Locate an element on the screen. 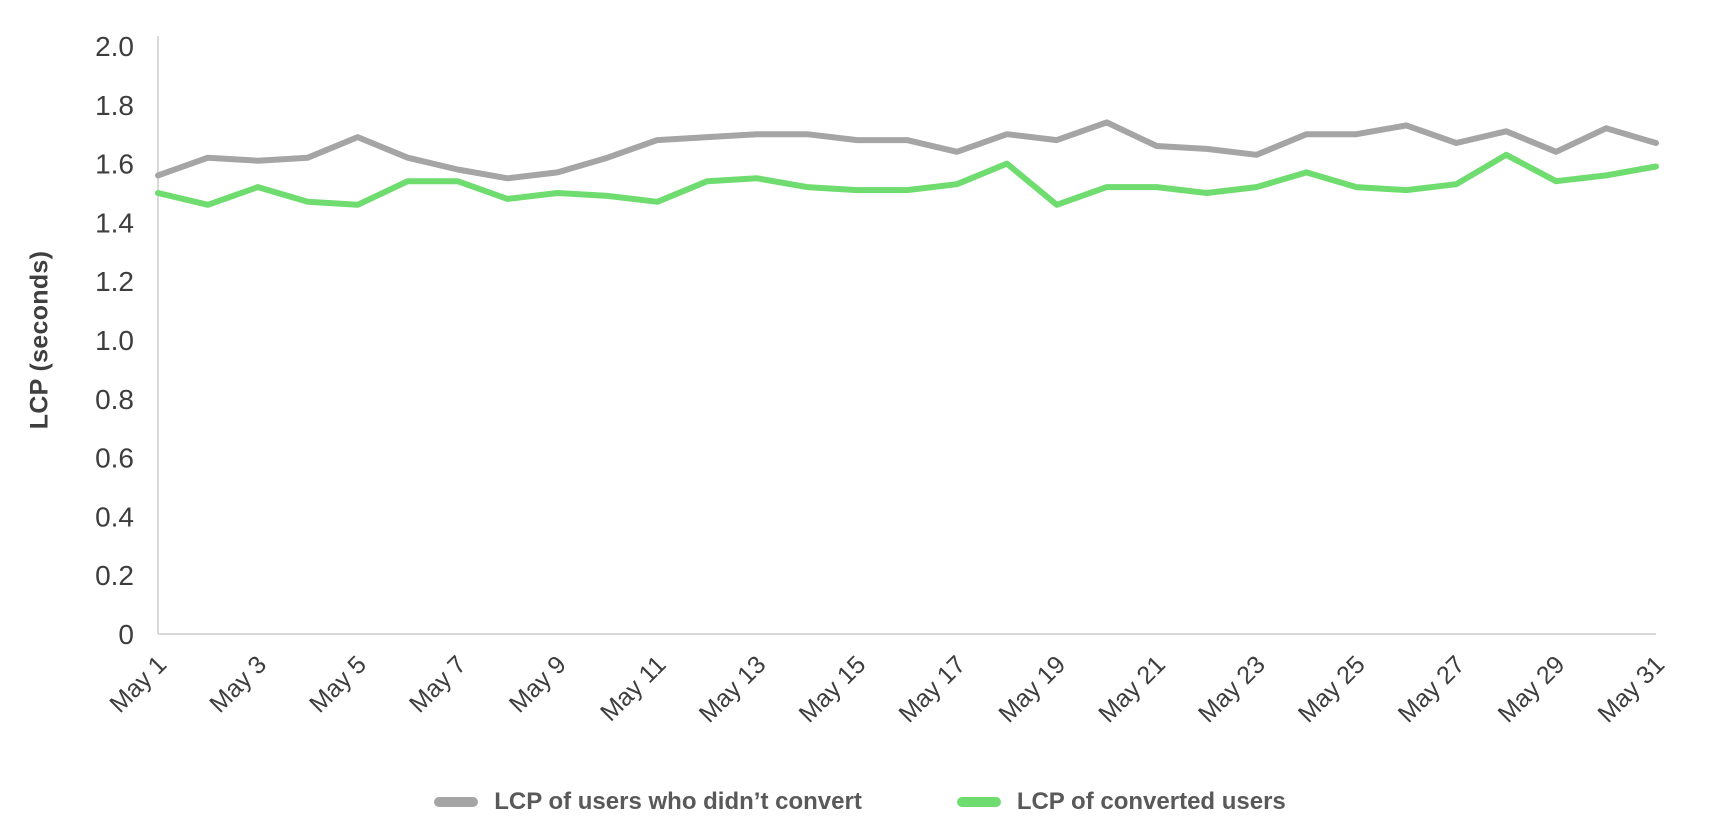 The image size is (1720, 840). legend-item-not-converted: LCP of users who didn’t convert is located at coordinates (648, 802).